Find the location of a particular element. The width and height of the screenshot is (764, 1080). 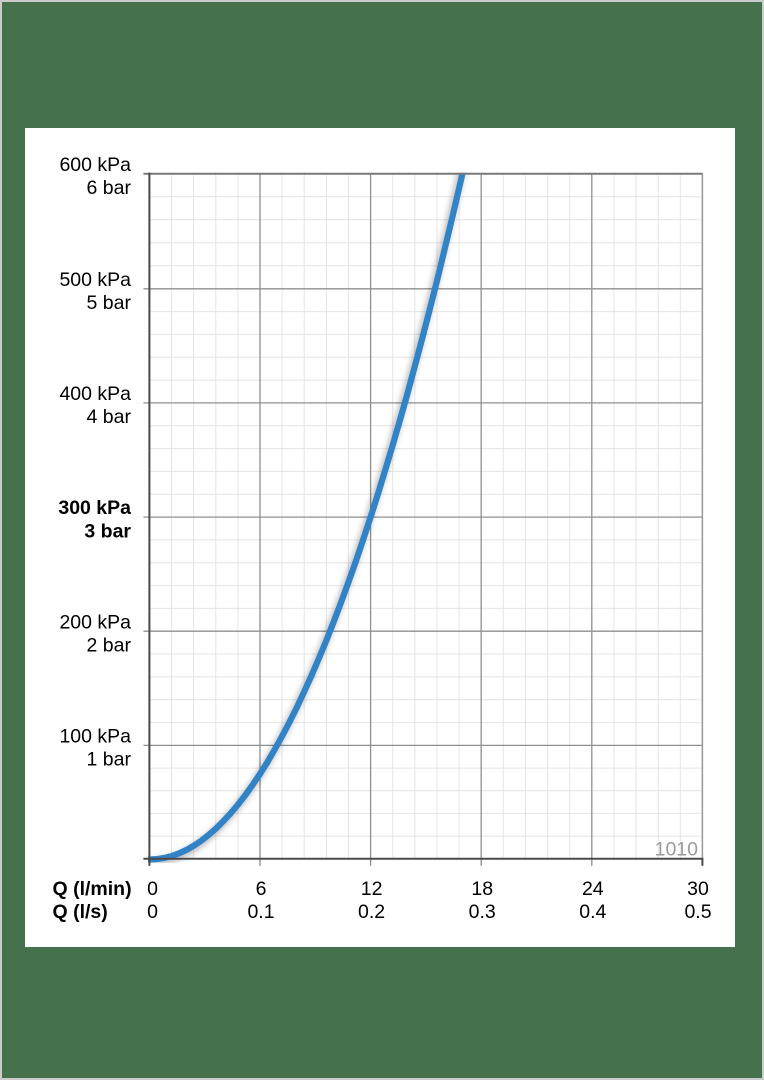

svg-text: 30 is located at coordinates (698, 889).